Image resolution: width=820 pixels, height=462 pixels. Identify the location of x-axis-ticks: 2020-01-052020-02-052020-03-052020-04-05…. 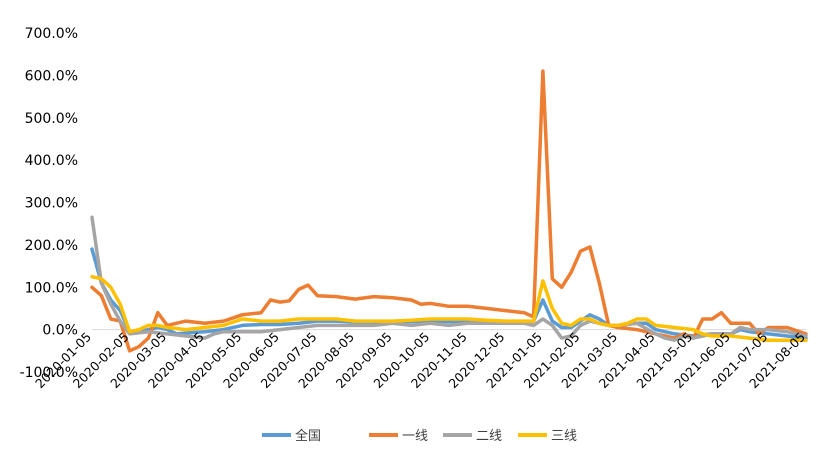
(420, 360).